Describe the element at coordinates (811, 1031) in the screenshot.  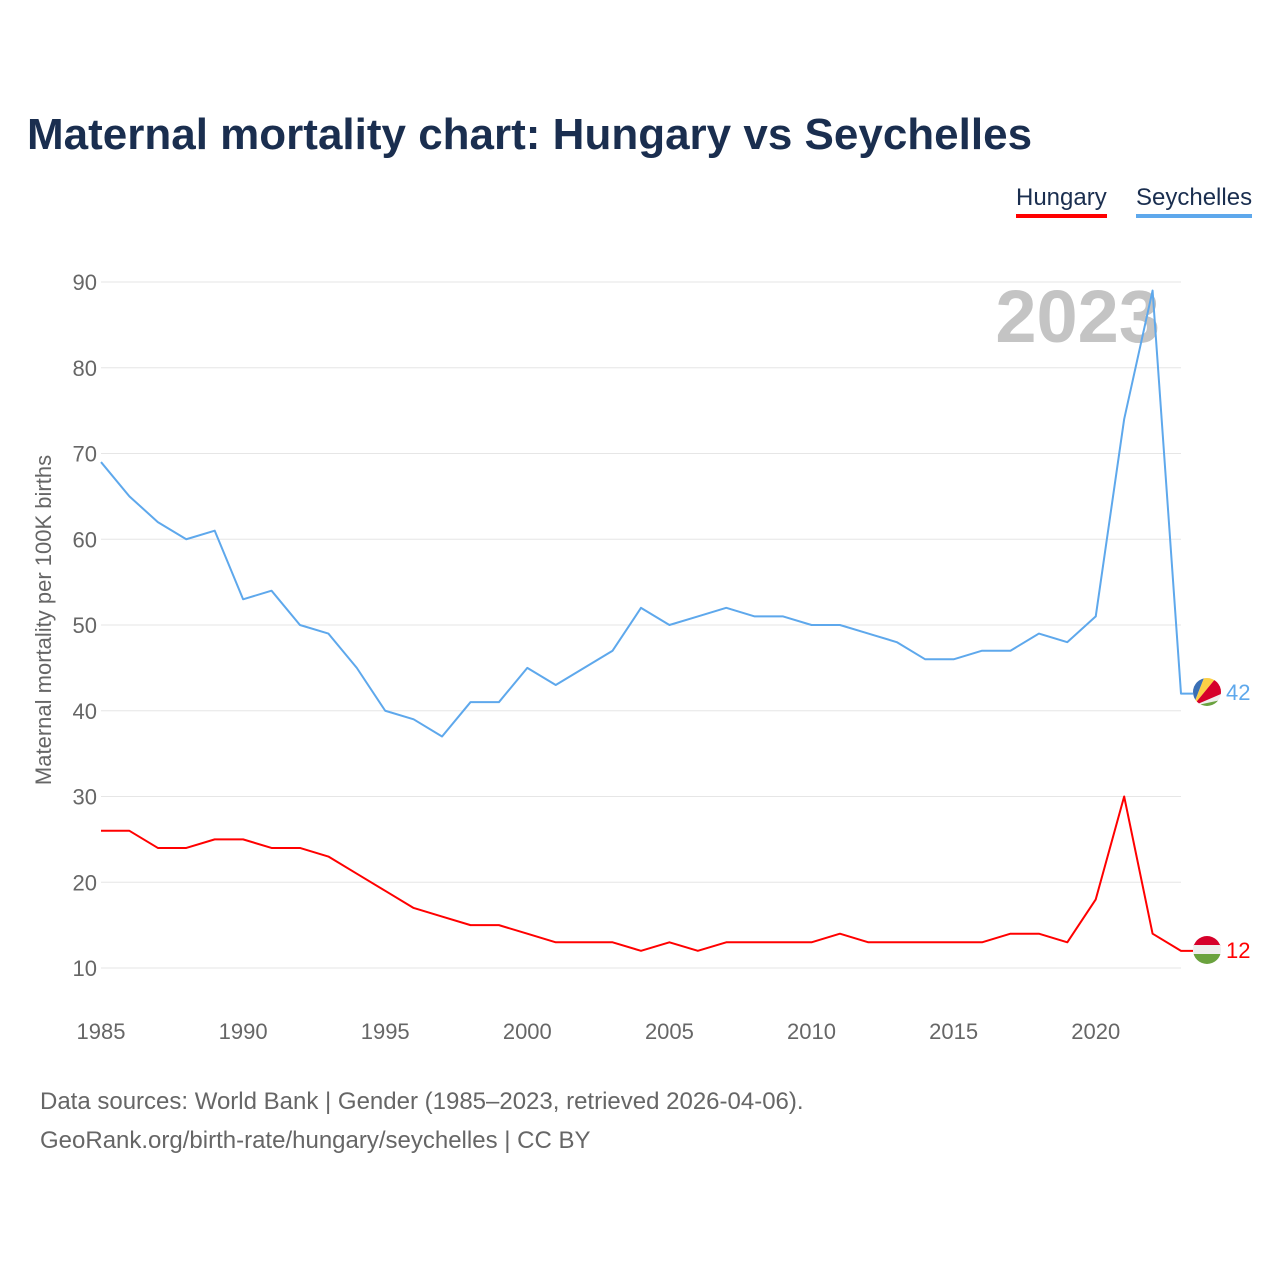
I see `x-tick-label: 2010` at that location.